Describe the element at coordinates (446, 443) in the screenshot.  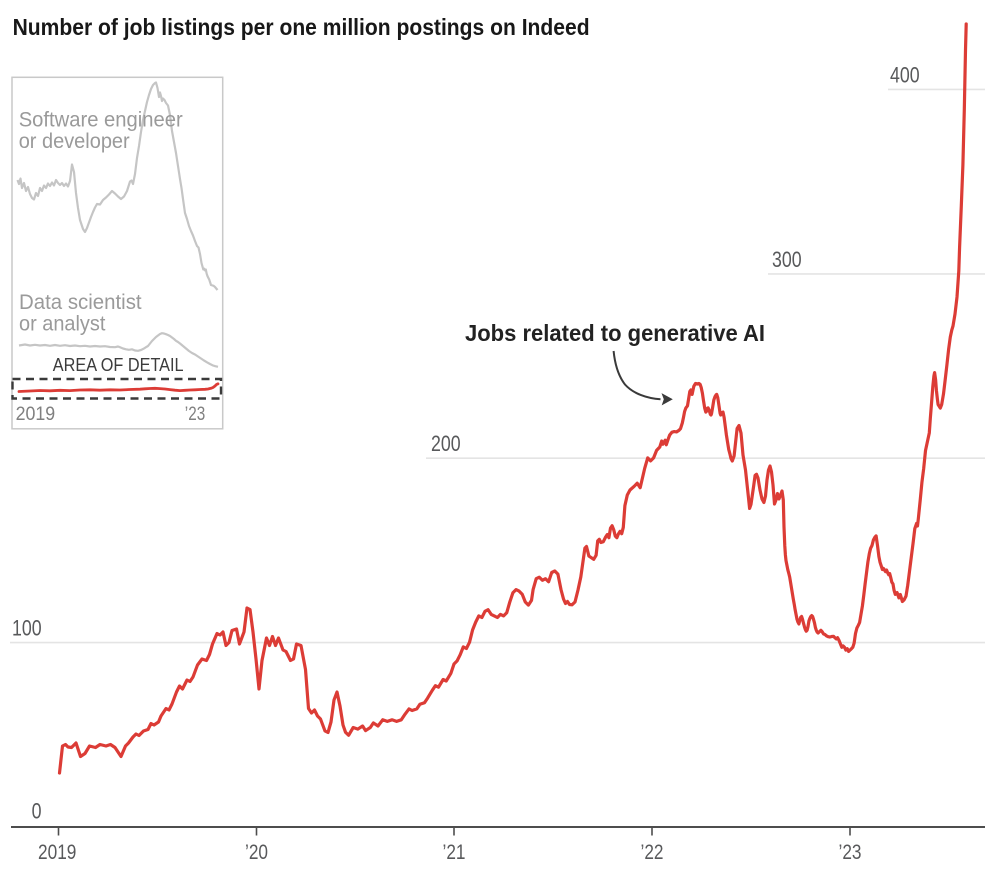
I see `svg-text: 200` at that location.